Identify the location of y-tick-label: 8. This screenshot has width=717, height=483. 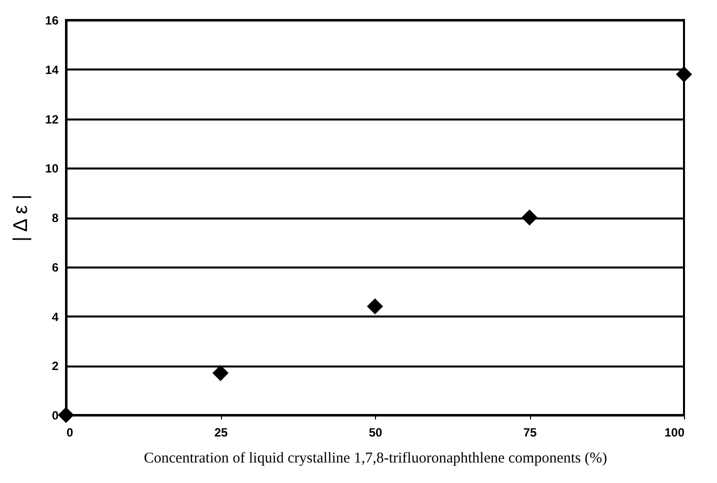
(55, 218).